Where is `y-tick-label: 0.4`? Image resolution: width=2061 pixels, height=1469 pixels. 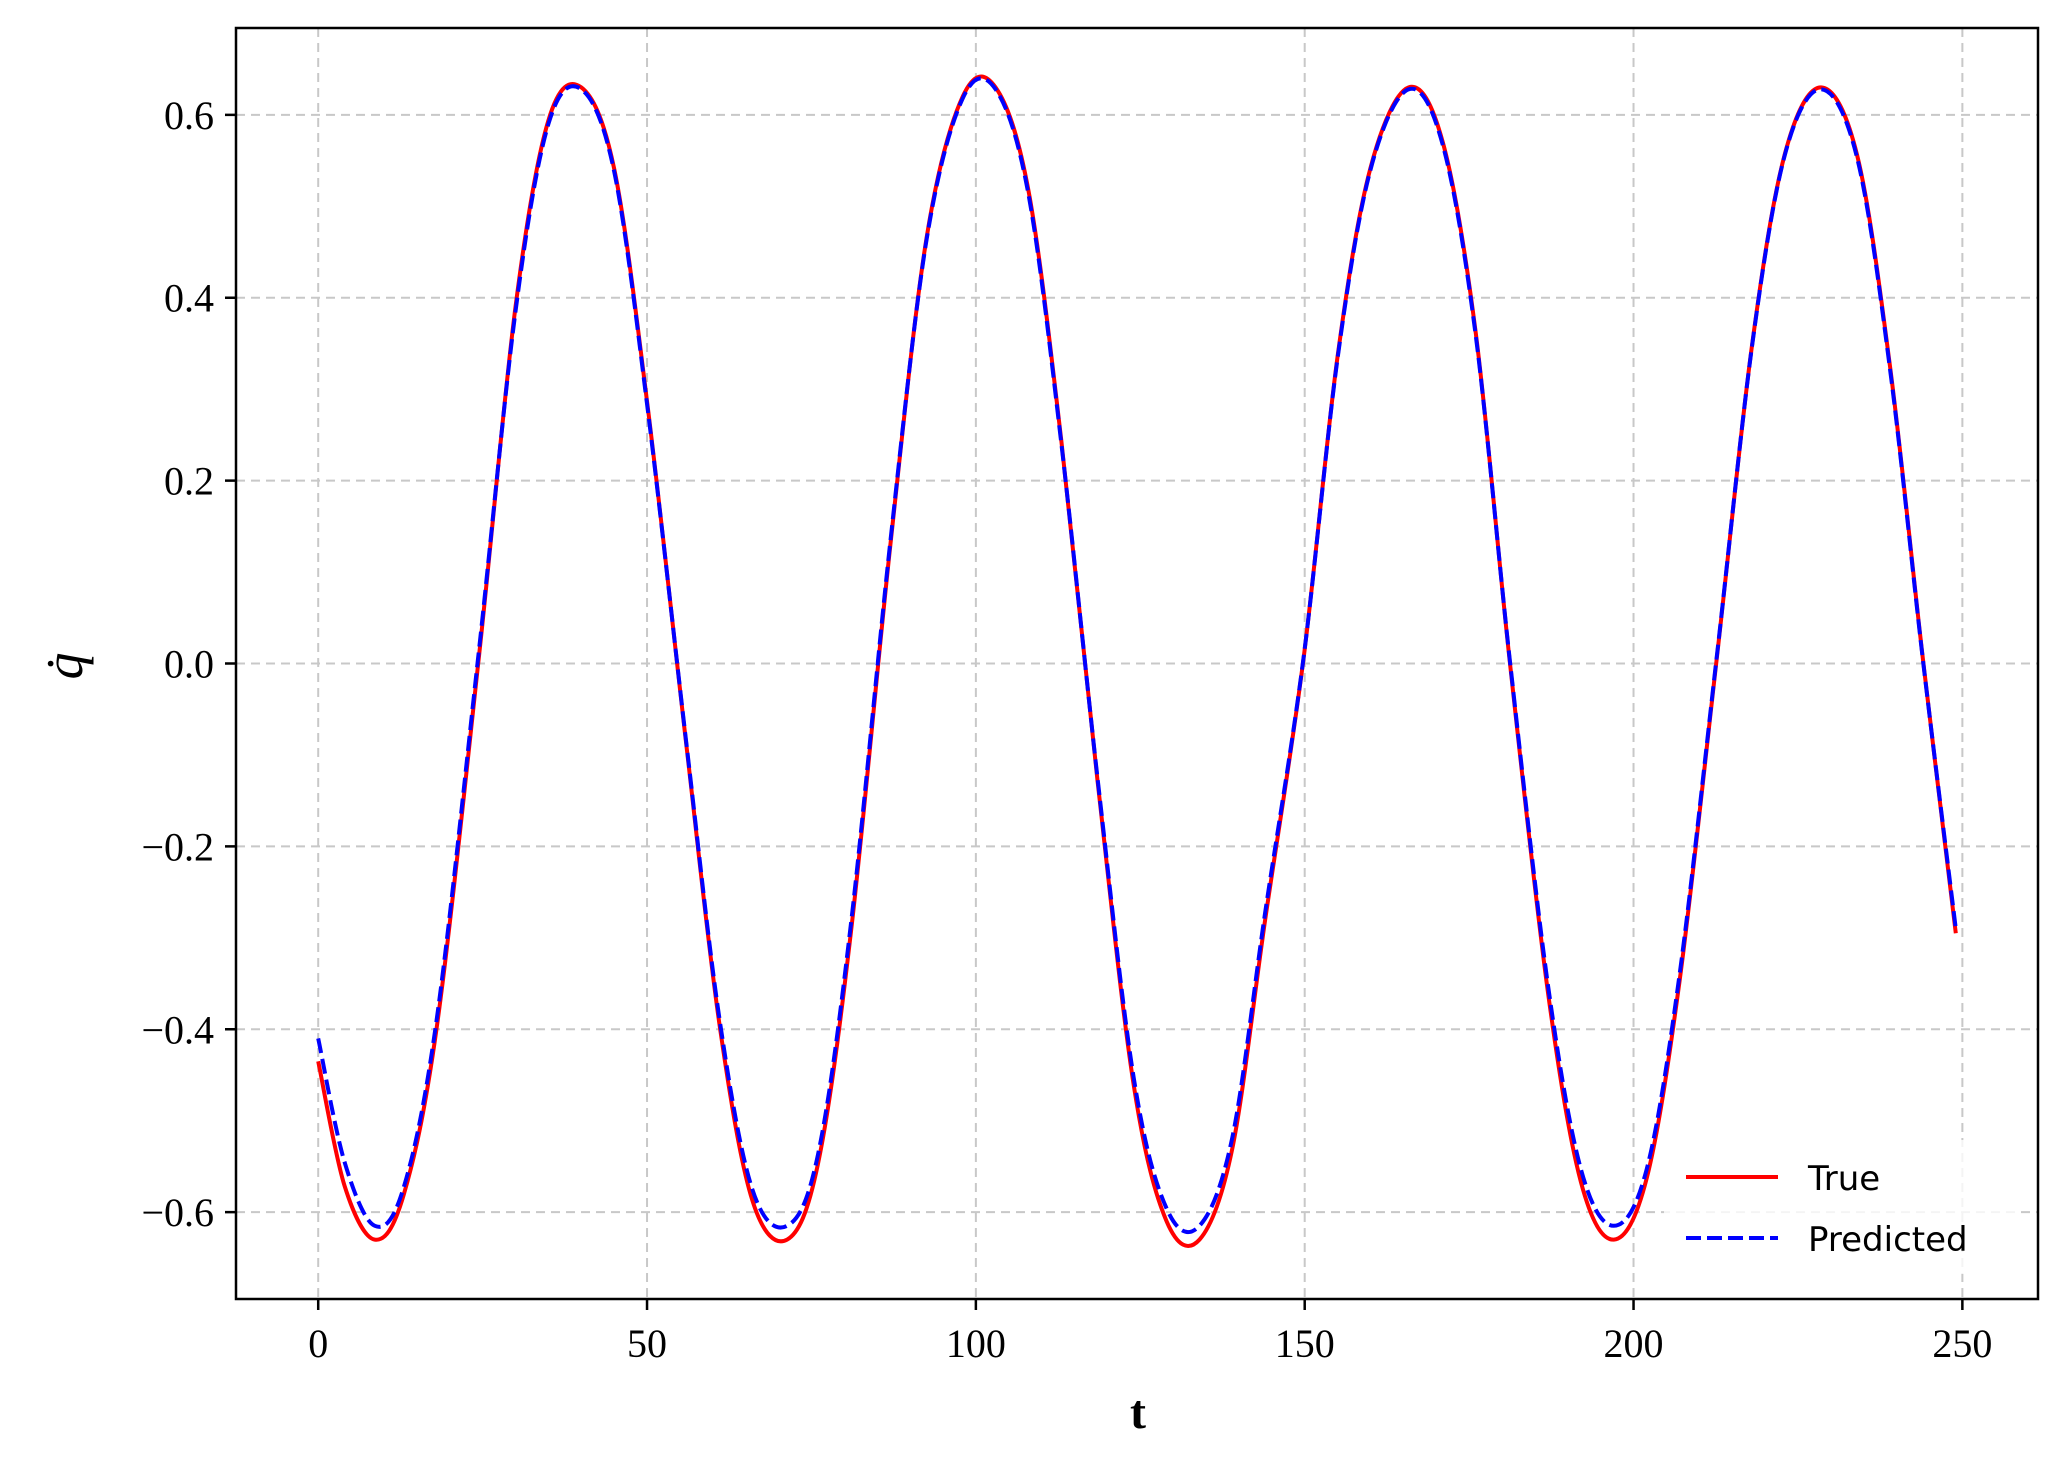 y-tick-label: 0.4 is located at coordinates (189, 298).